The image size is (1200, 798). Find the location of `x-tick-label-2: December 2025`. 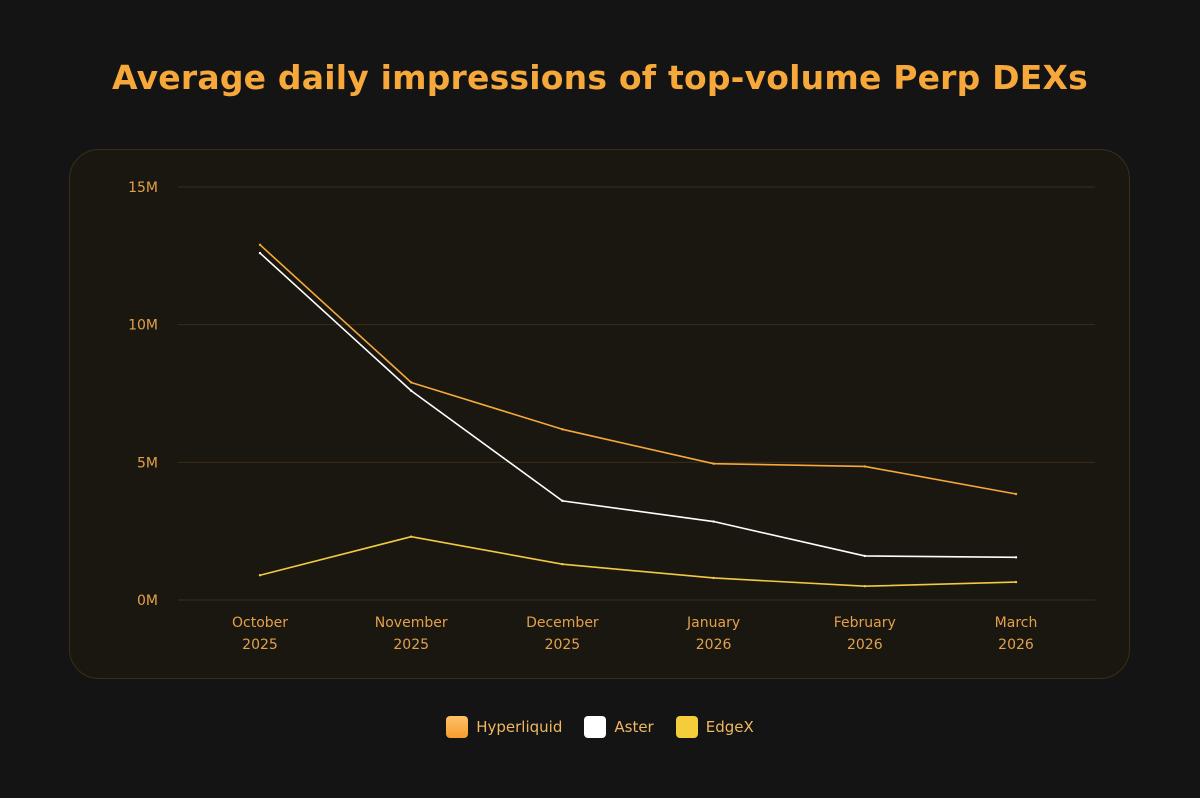

x-tick-label-2: December 2025 is located at coordinates (562, 634).